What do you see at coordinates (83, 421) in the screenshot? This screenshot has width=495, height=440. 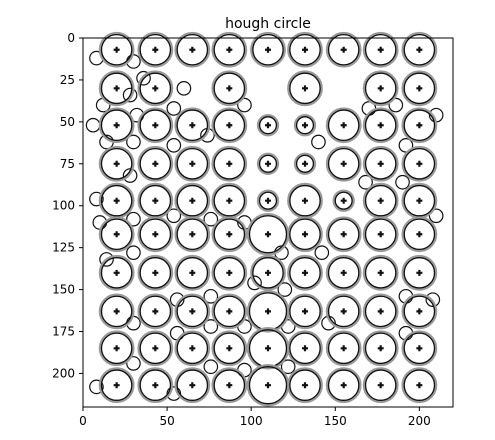 I see `x-tick-label: 0` at bounding box center [83, 421].